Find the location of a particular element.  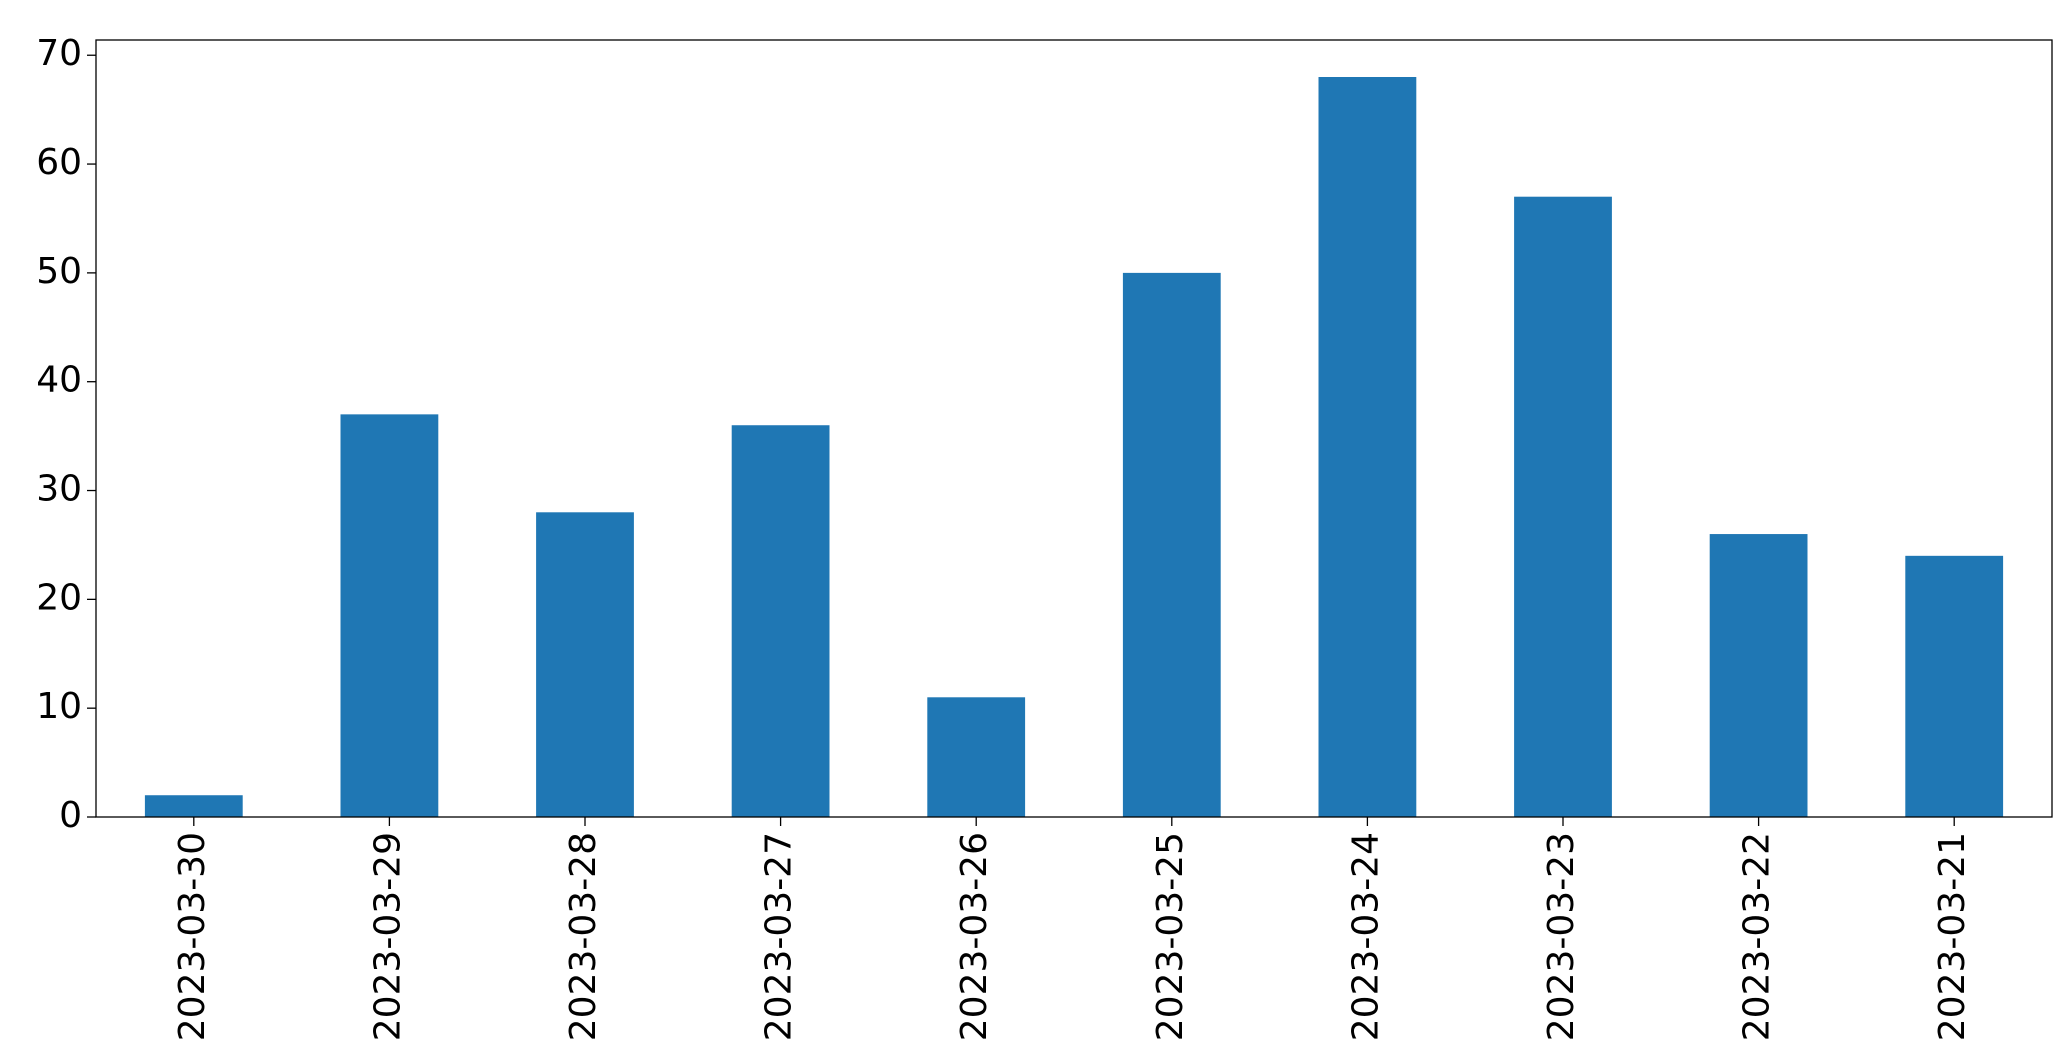

y-tick-label: 0 is located at coordinates (70, 815).